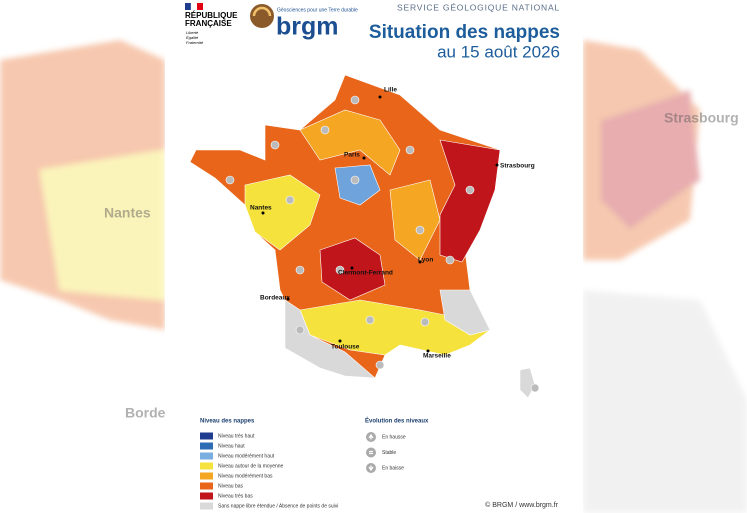 The image size is (747, 513). What do you see at coordinates (192, 32) in the screenshot?
I see `motto: Liberté` at bounding box center [192, 32].